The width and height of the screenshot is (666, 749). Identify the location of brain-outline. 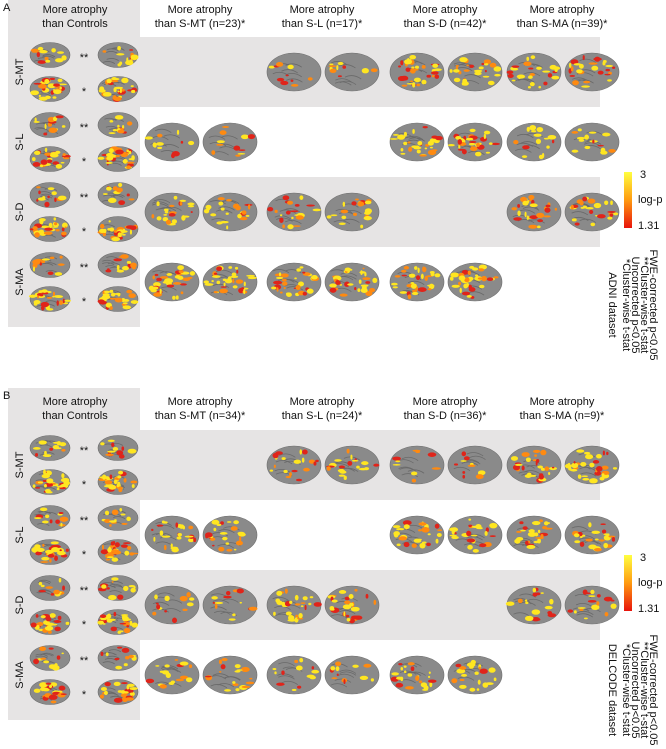
(475, 465).